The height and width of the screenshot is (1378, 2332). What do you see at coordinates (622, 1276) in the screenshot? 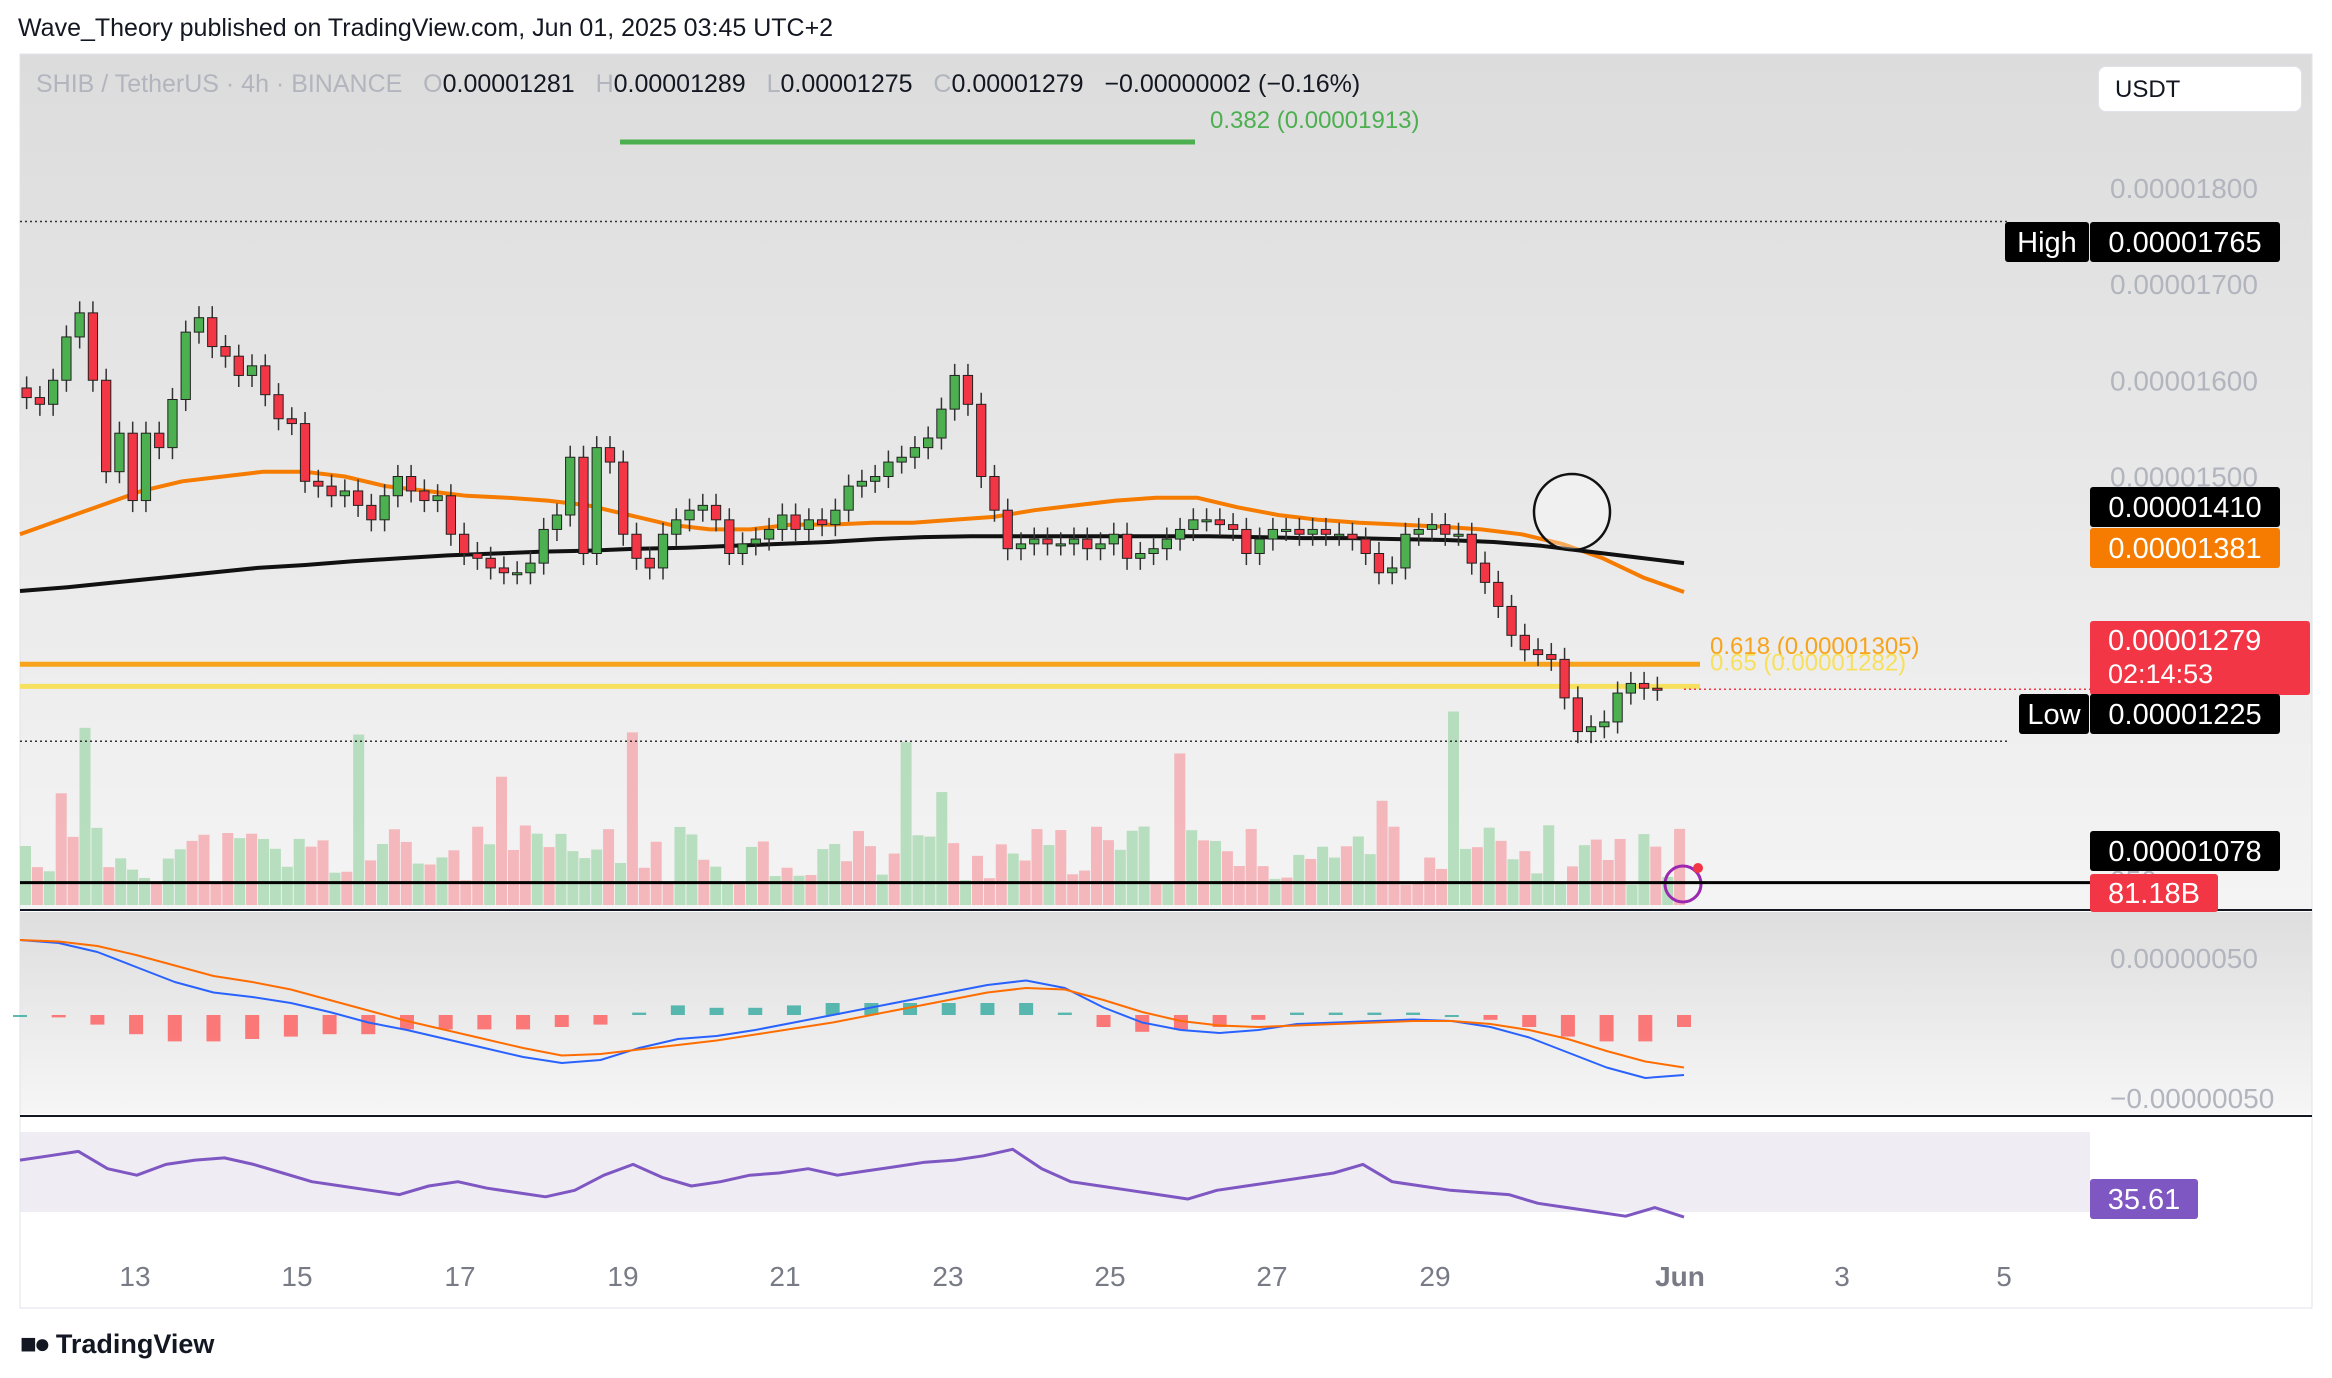
I see `time-tick-label: 19` at bounding box center [622, 1276].